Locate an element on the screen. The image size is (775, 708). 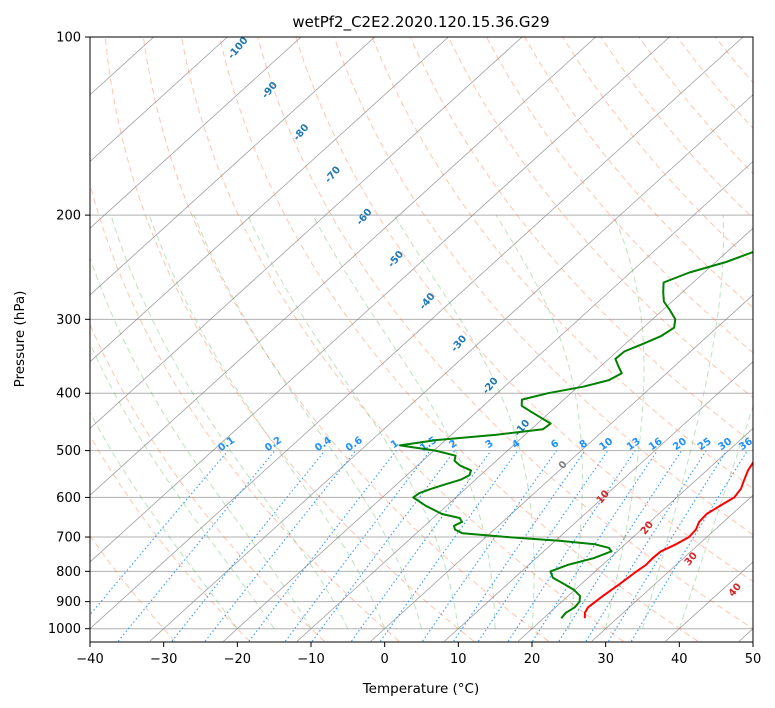
temperature-line is located at coordinates (668, 539).